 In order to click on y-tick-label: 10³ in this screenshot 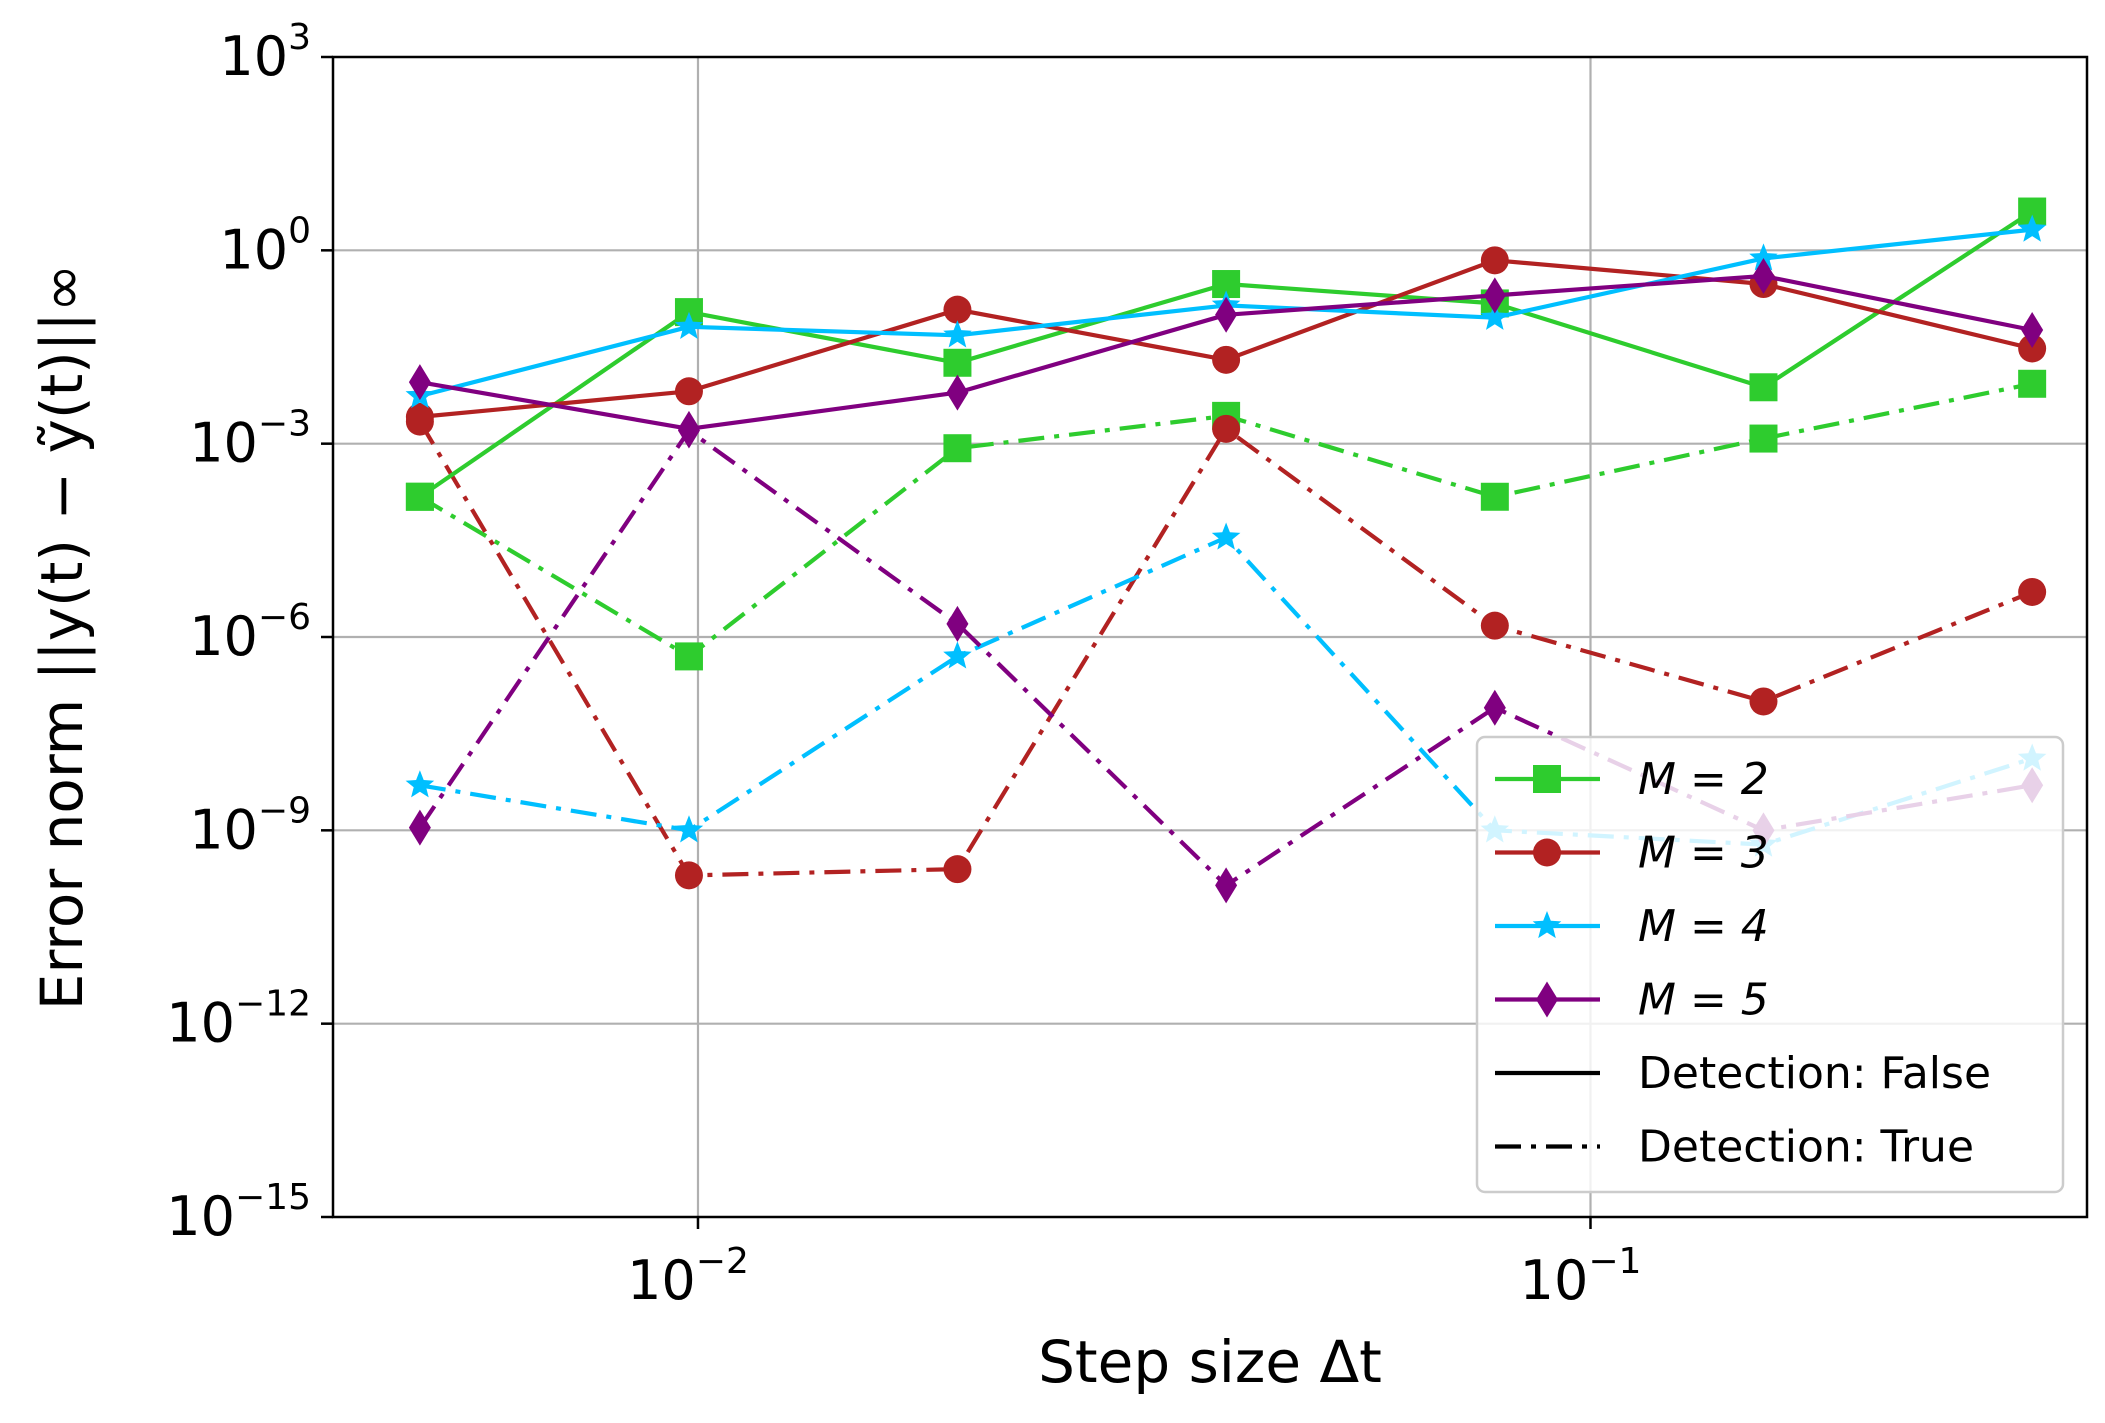, I will do `click(265, 52)`.